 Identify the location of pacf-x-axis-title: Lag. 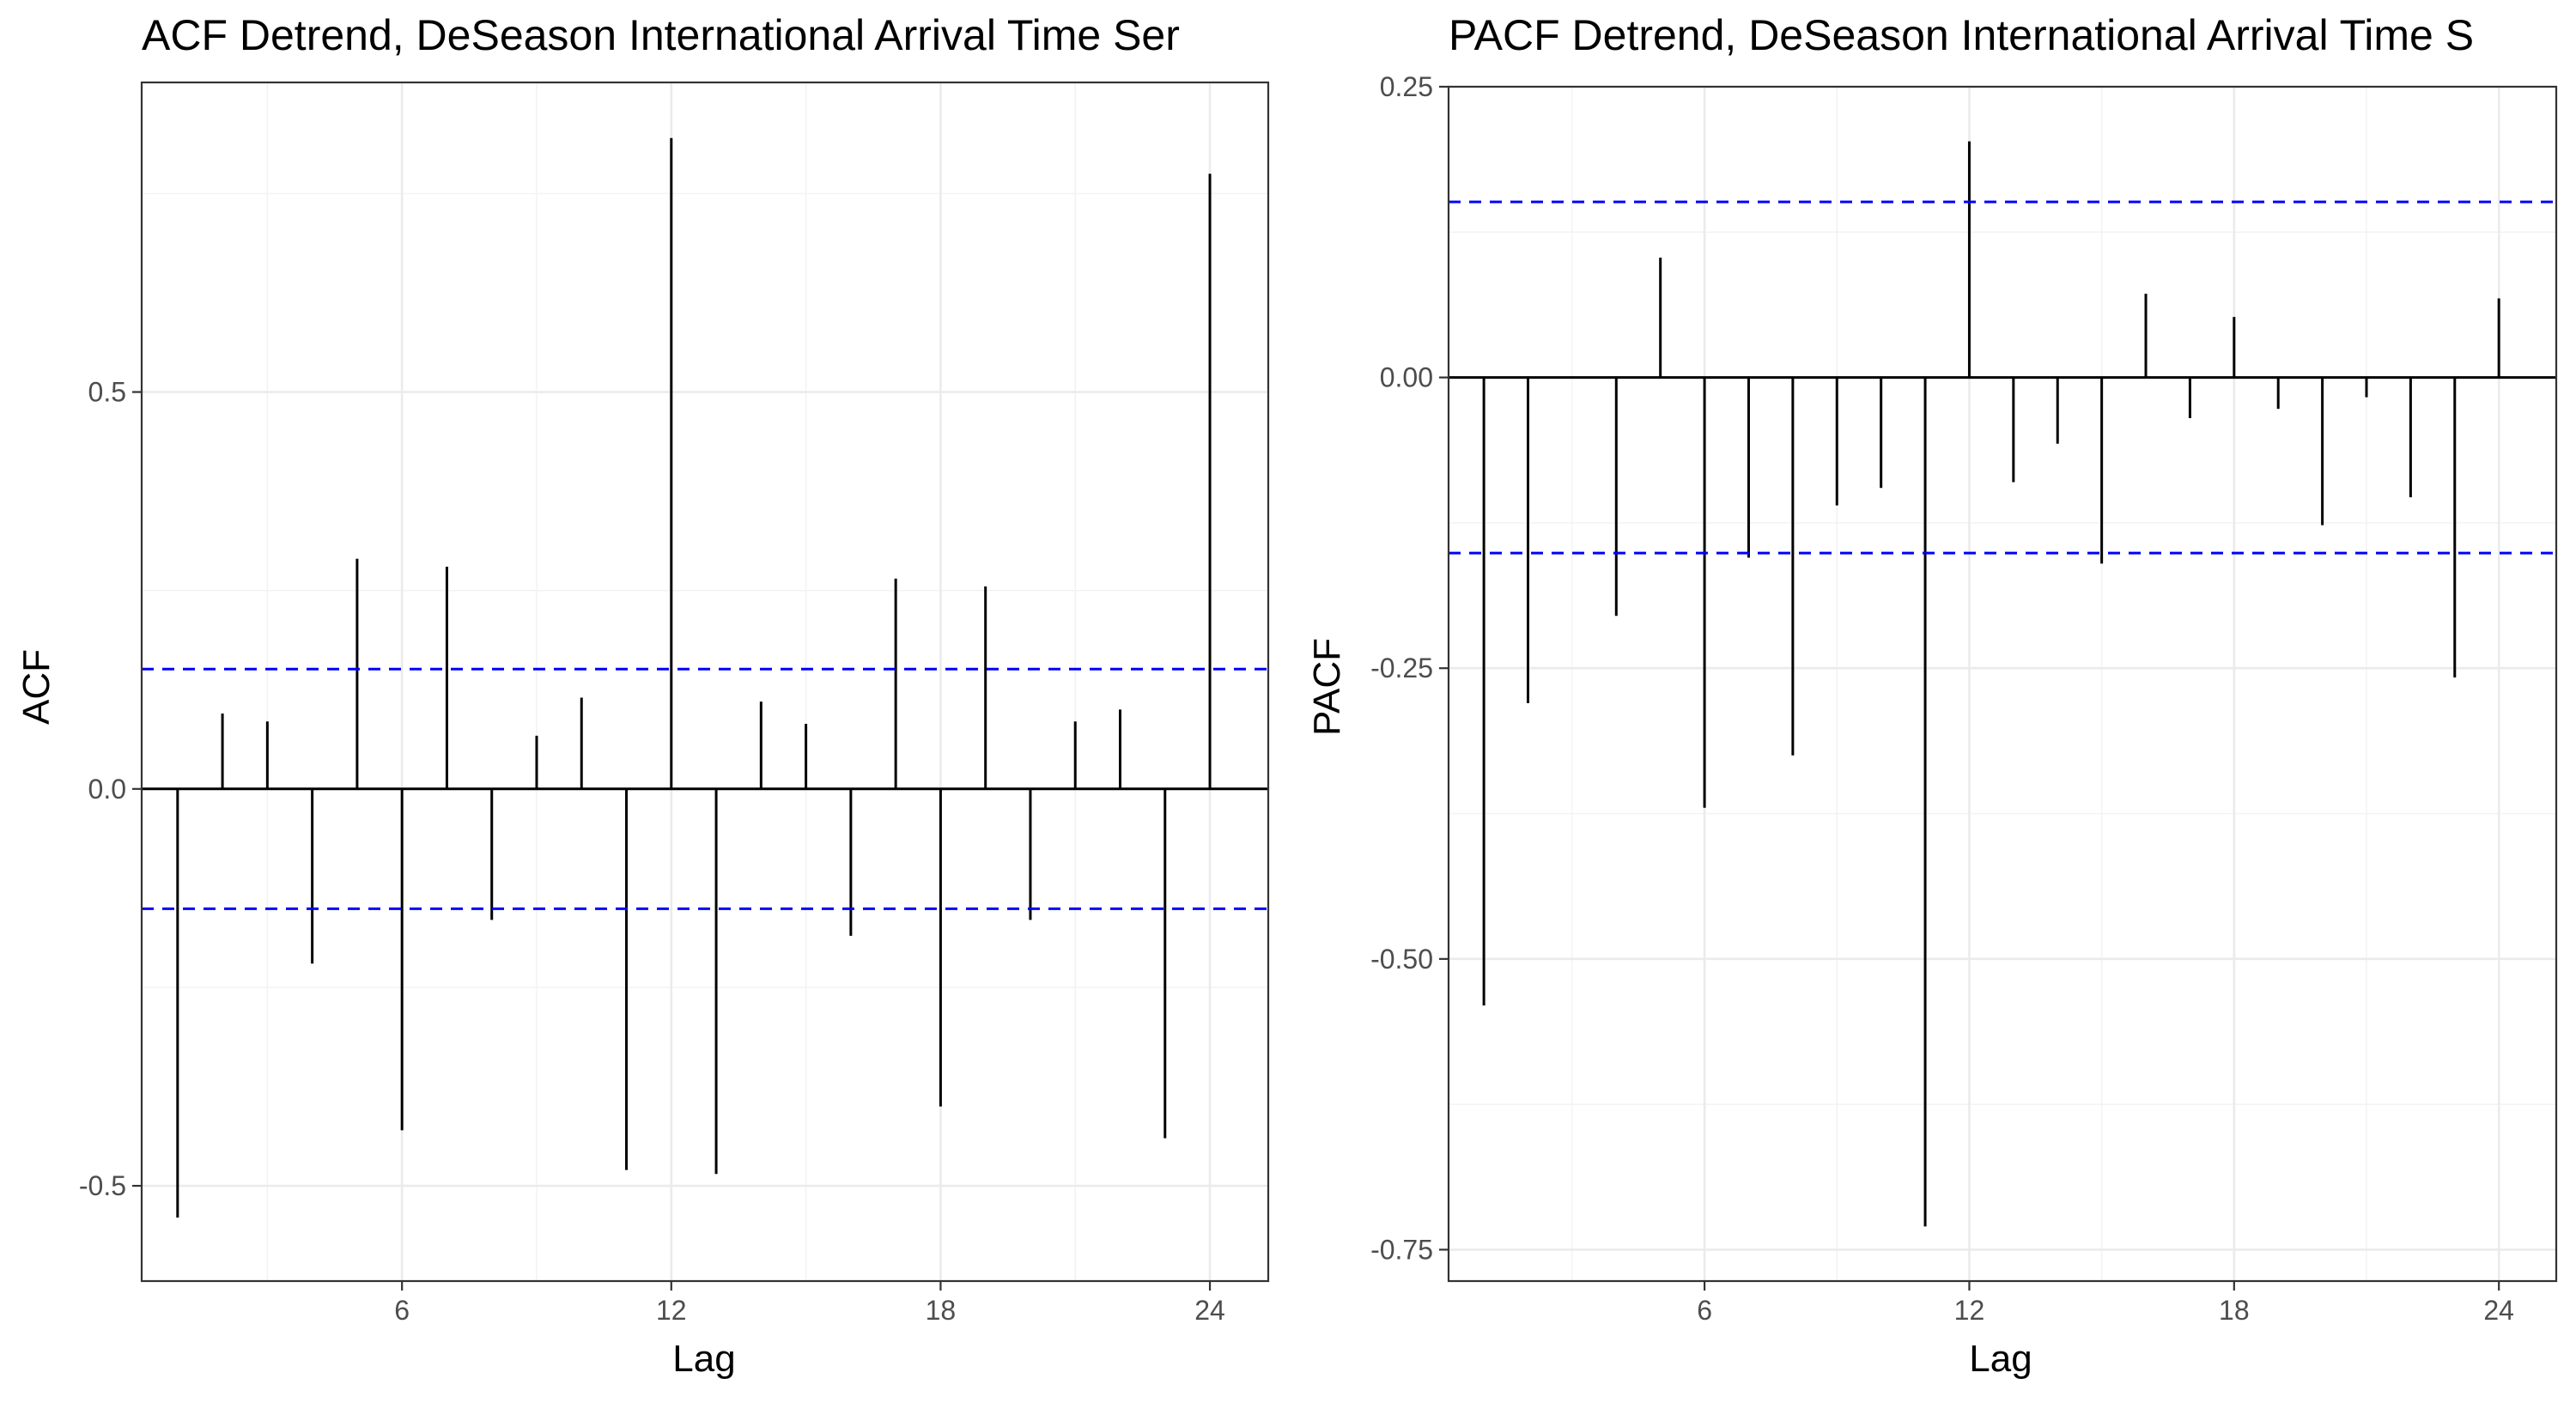
(2001, 1359).